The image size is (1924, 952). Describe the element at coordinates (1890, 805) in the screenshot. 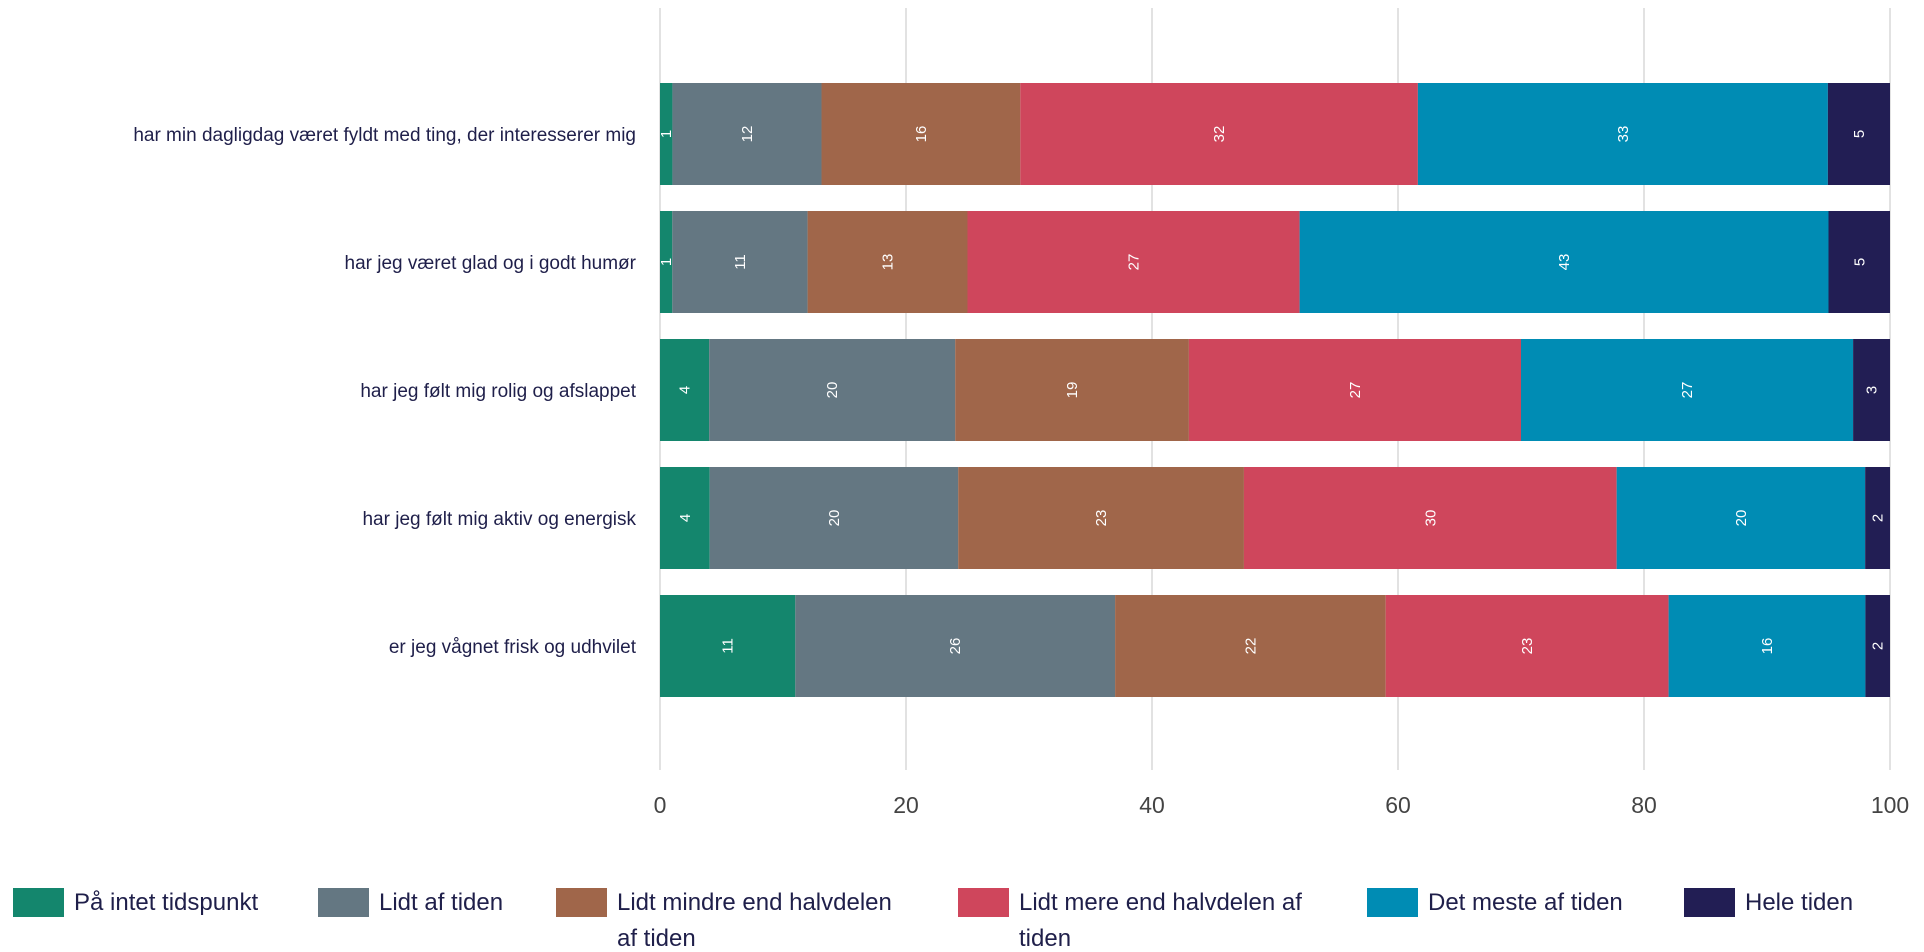

I see `x-tick-label: 100` at that location.